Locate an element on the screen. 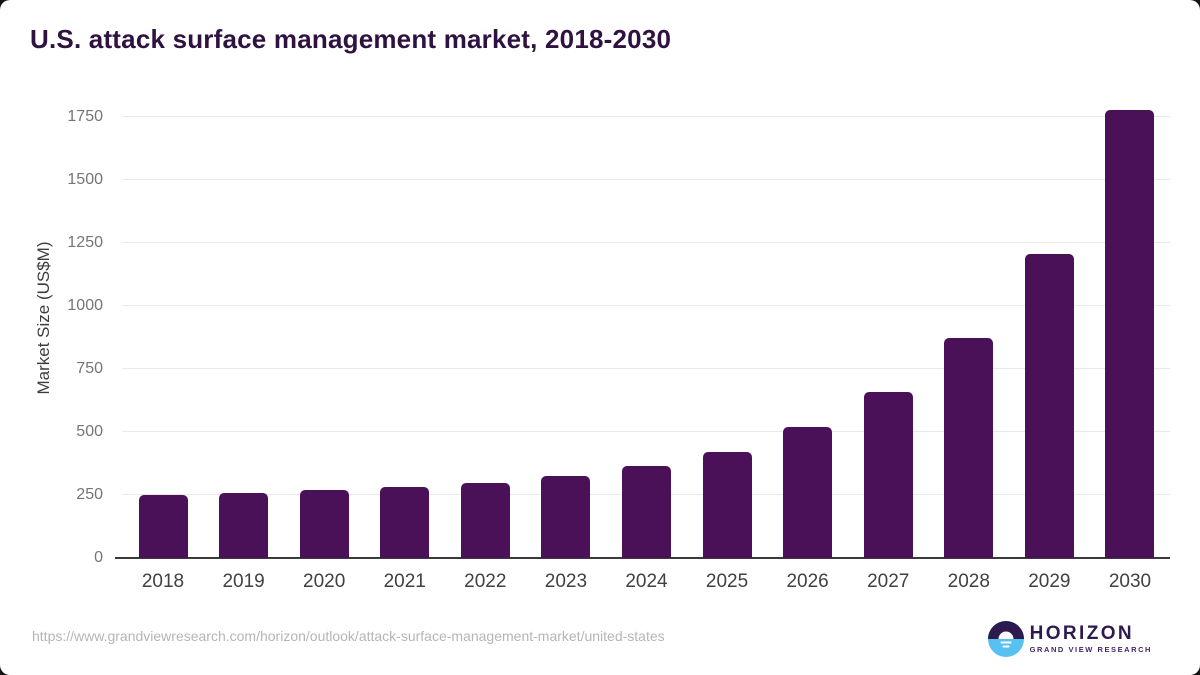 This screenshot has height=675, width=1200. x-tick-label-2025: 2025 is located at coordinates (727, 581).